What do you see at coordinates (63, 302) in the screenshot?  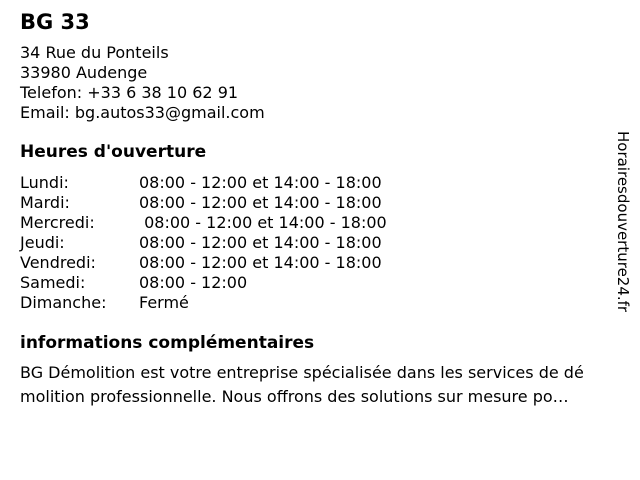 I see `day-label: Dimanche:` at bounding box center [63, 302].